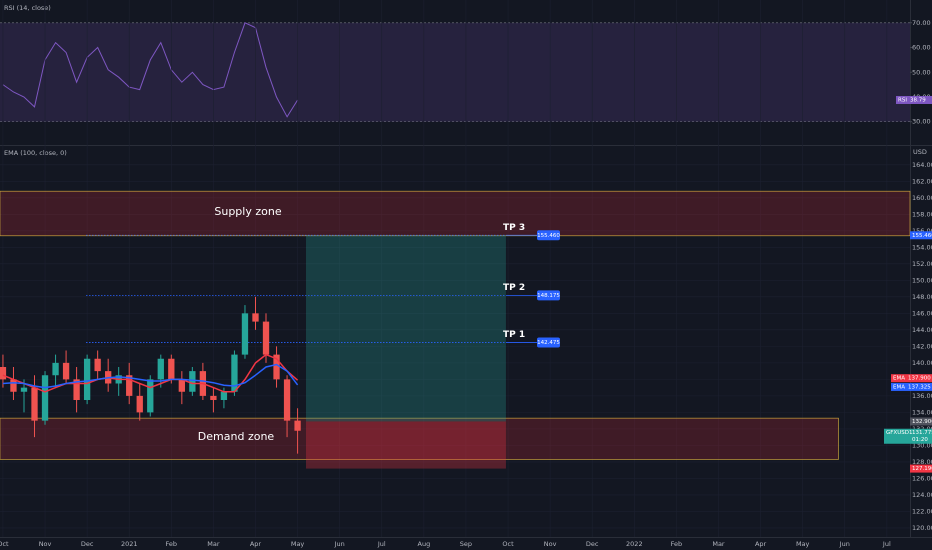  I want to click on target-label: TP 1, so click(514, 335).